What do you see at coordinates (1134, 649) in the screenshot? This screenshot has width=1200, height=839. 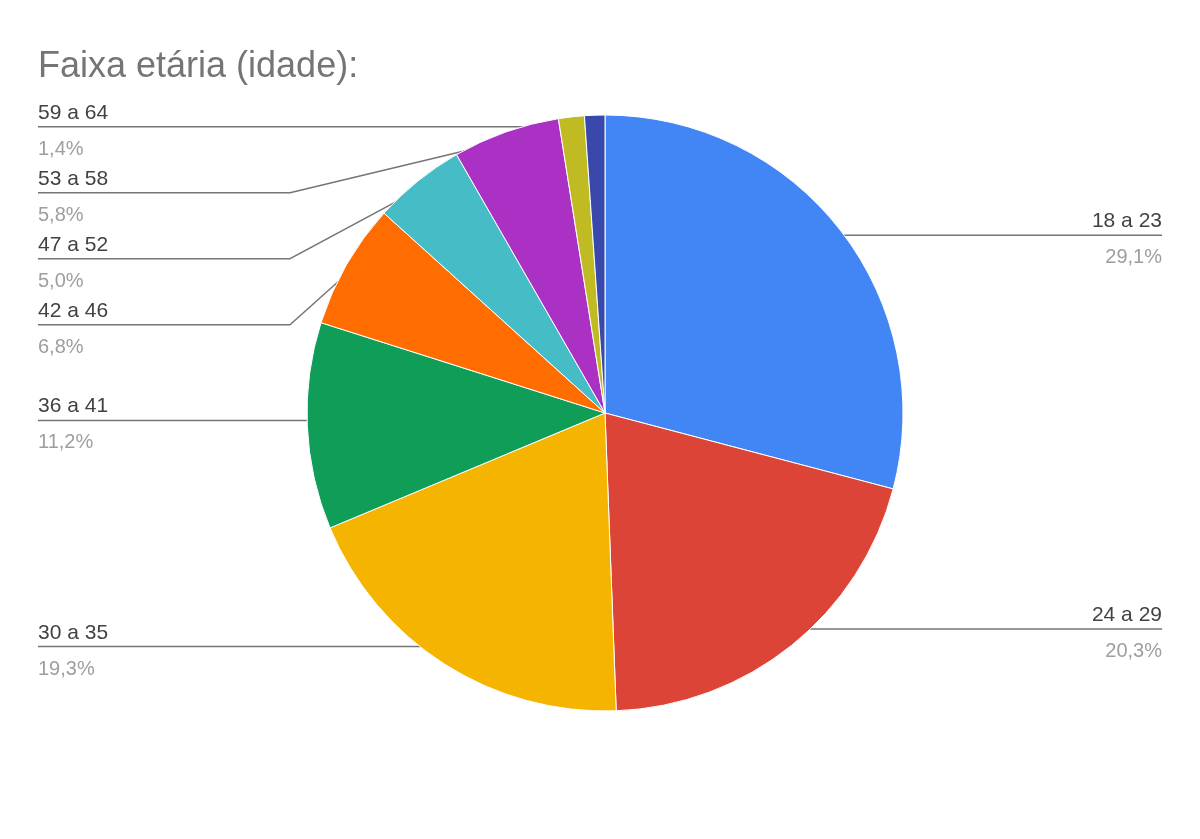 I see `data-label: 20,3%` at bounding box center [1134, 649].